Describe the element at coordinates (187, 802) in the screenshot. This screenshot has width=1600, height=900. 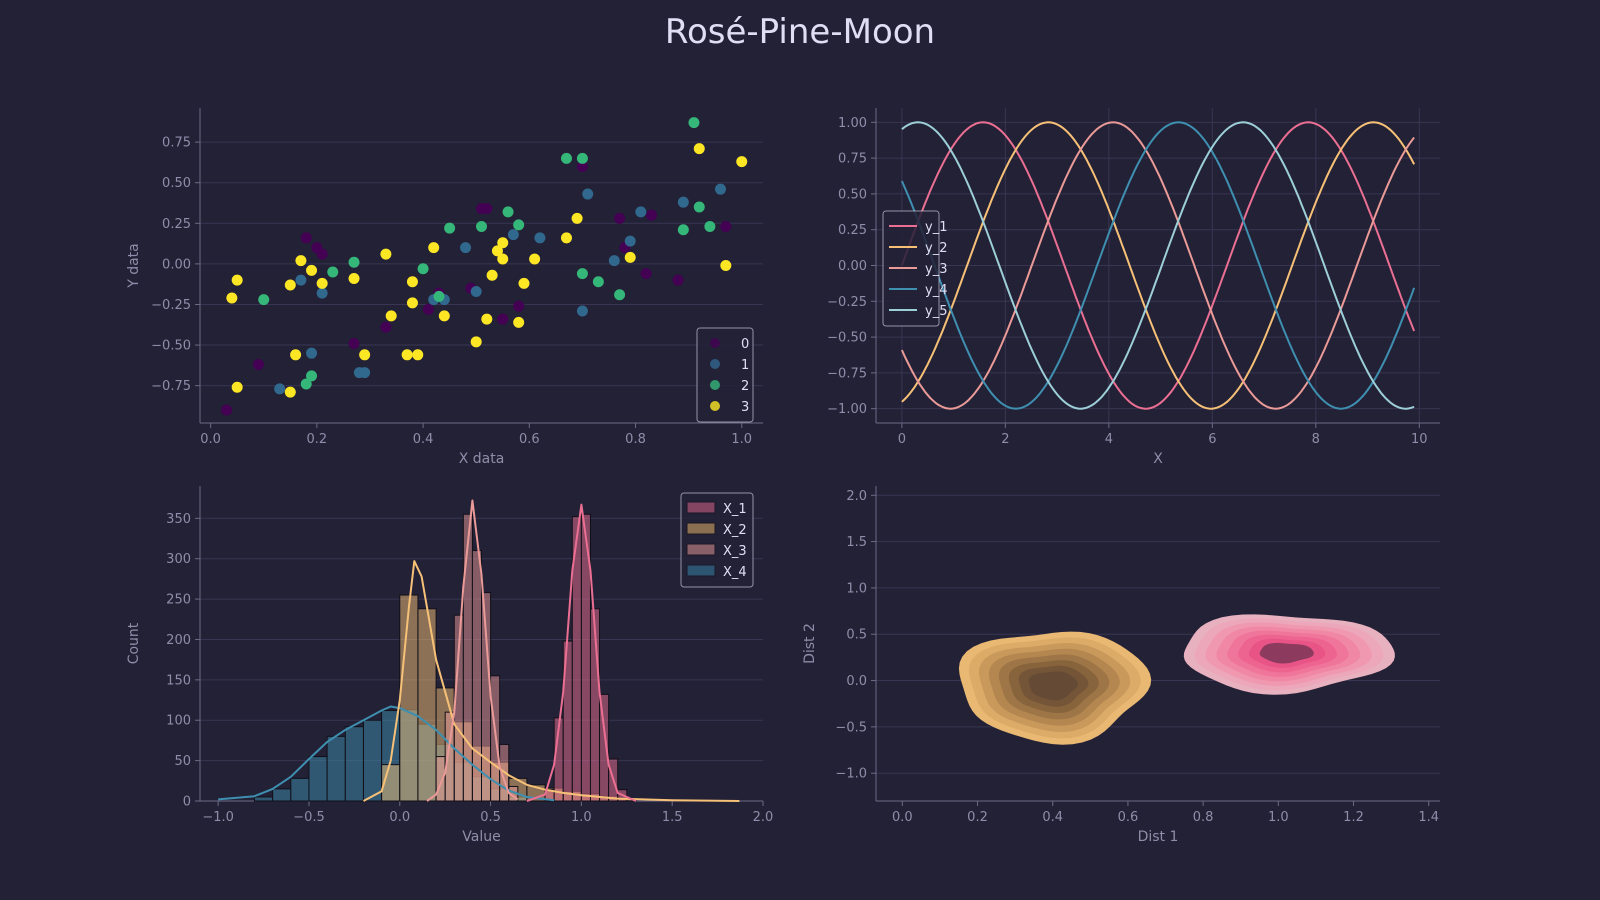
I see `y-tick-label: 0` at that location.